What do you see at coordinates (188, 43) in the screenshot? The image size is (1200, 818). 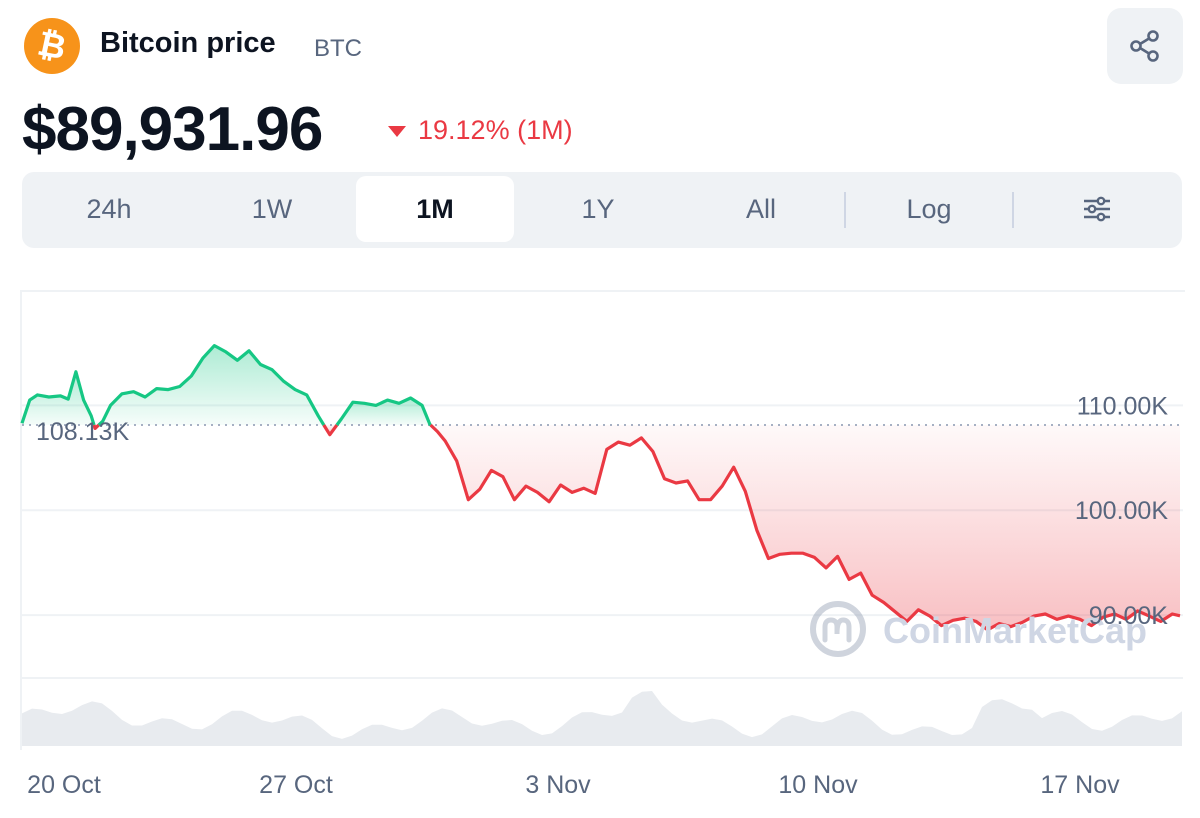 I see `coin-title: Bitcoin price` at bounding box center [188, 43].